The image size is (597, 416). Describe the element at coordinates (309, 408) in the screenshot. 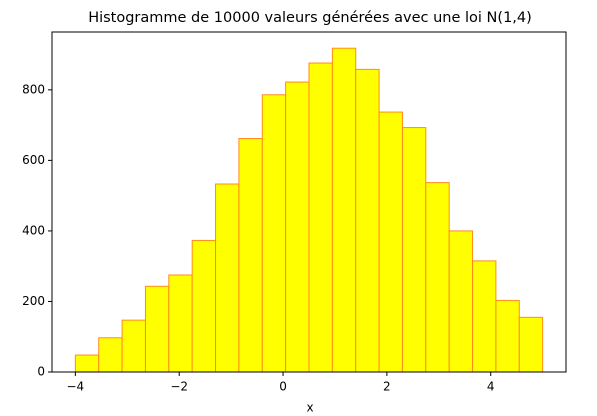

I see `x-axis-label: x` at that location.